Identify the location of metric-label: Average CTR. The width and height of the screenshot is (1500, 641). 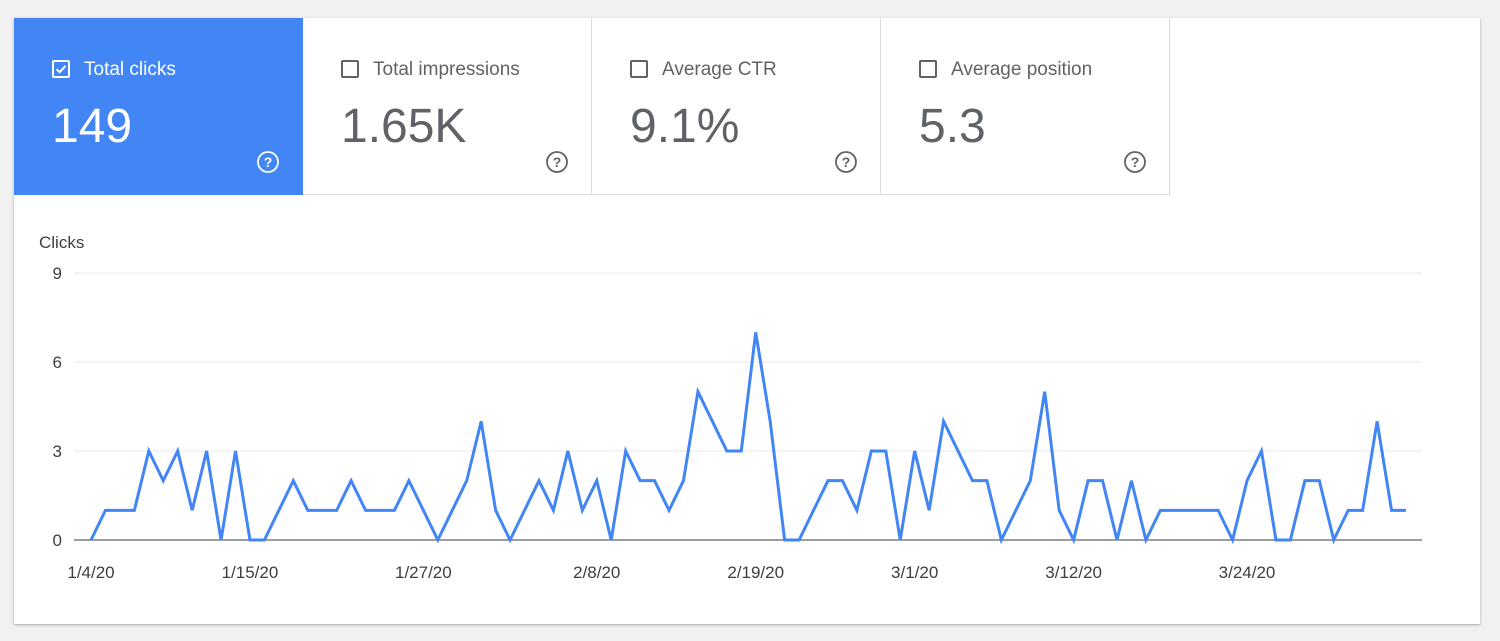
(719, 69).